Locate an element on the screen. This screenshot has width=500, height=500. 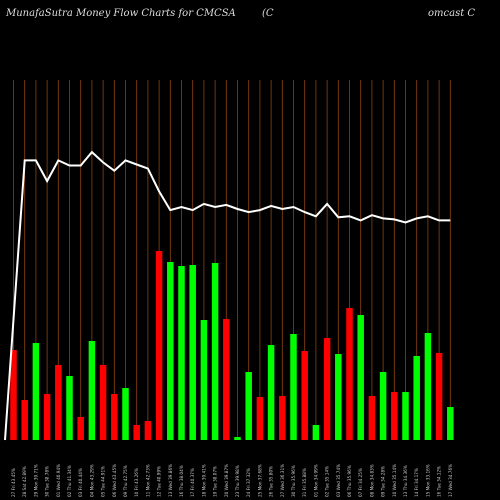
x-tick-label: 24 Fri 37.32% is located at coordinates (248, 482).